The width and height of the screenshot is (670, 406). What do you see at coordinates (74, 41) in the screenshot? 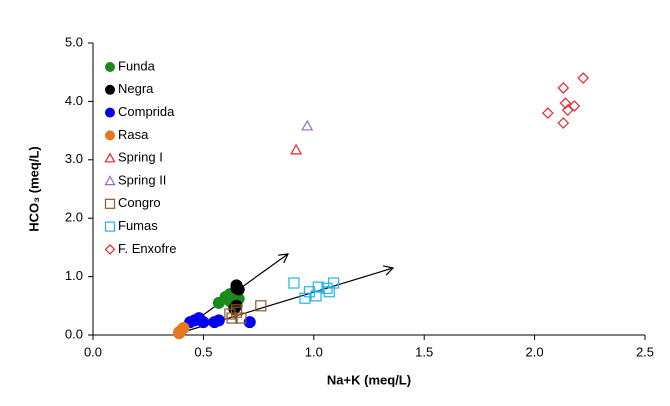
I see `y-tick-label: 5.0` at bounding box center [74, 41].